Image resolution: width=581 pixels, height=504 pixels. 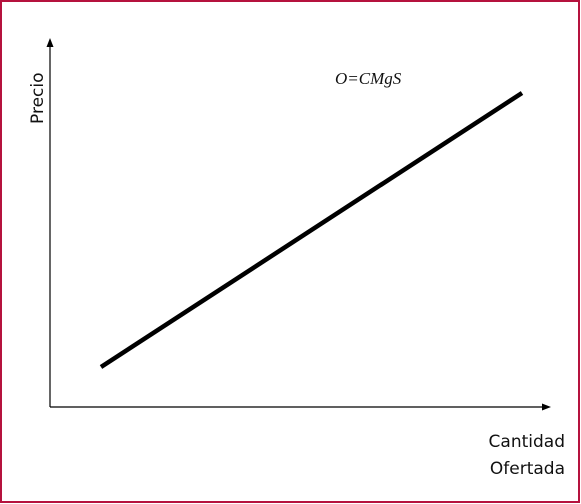 I want to click on x-axis-label: Cantidad, so click(x=527, y=442).